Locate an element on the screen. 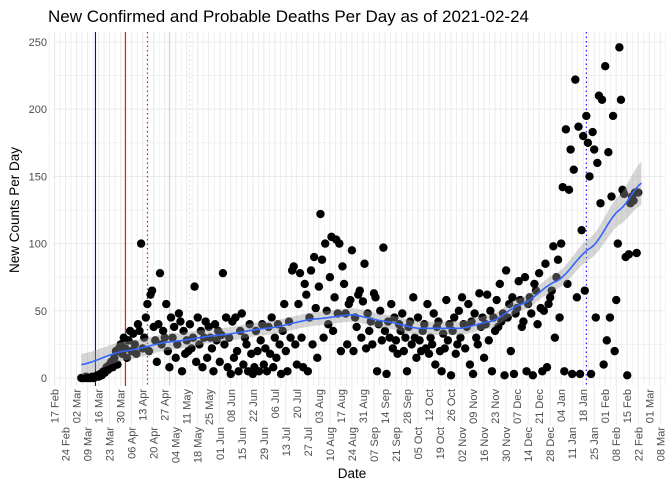  x-tick-label: 21 Sep is located at coordinates (397, 444).